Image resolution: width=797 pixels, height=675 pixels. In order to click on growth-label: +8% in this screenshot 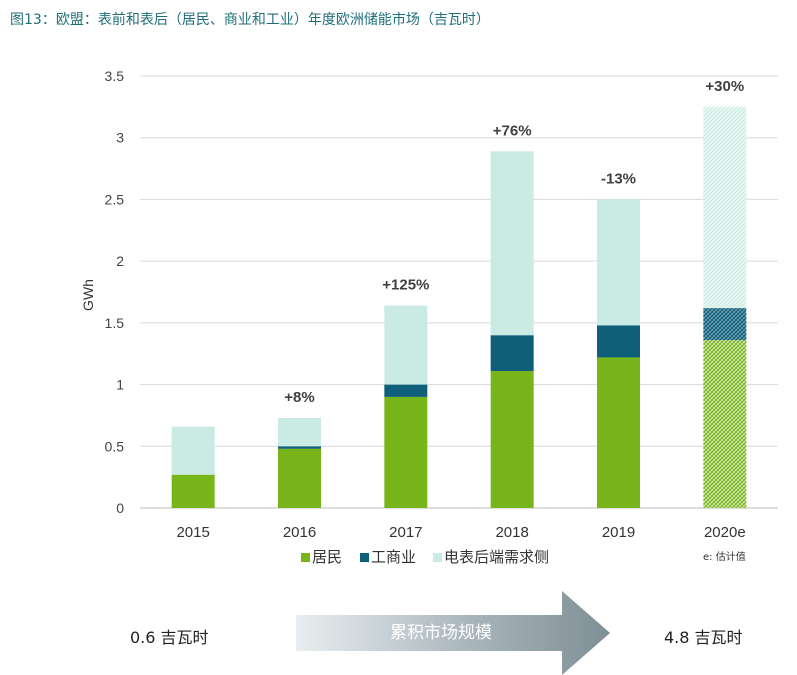, I will do `click(299, 397)`.